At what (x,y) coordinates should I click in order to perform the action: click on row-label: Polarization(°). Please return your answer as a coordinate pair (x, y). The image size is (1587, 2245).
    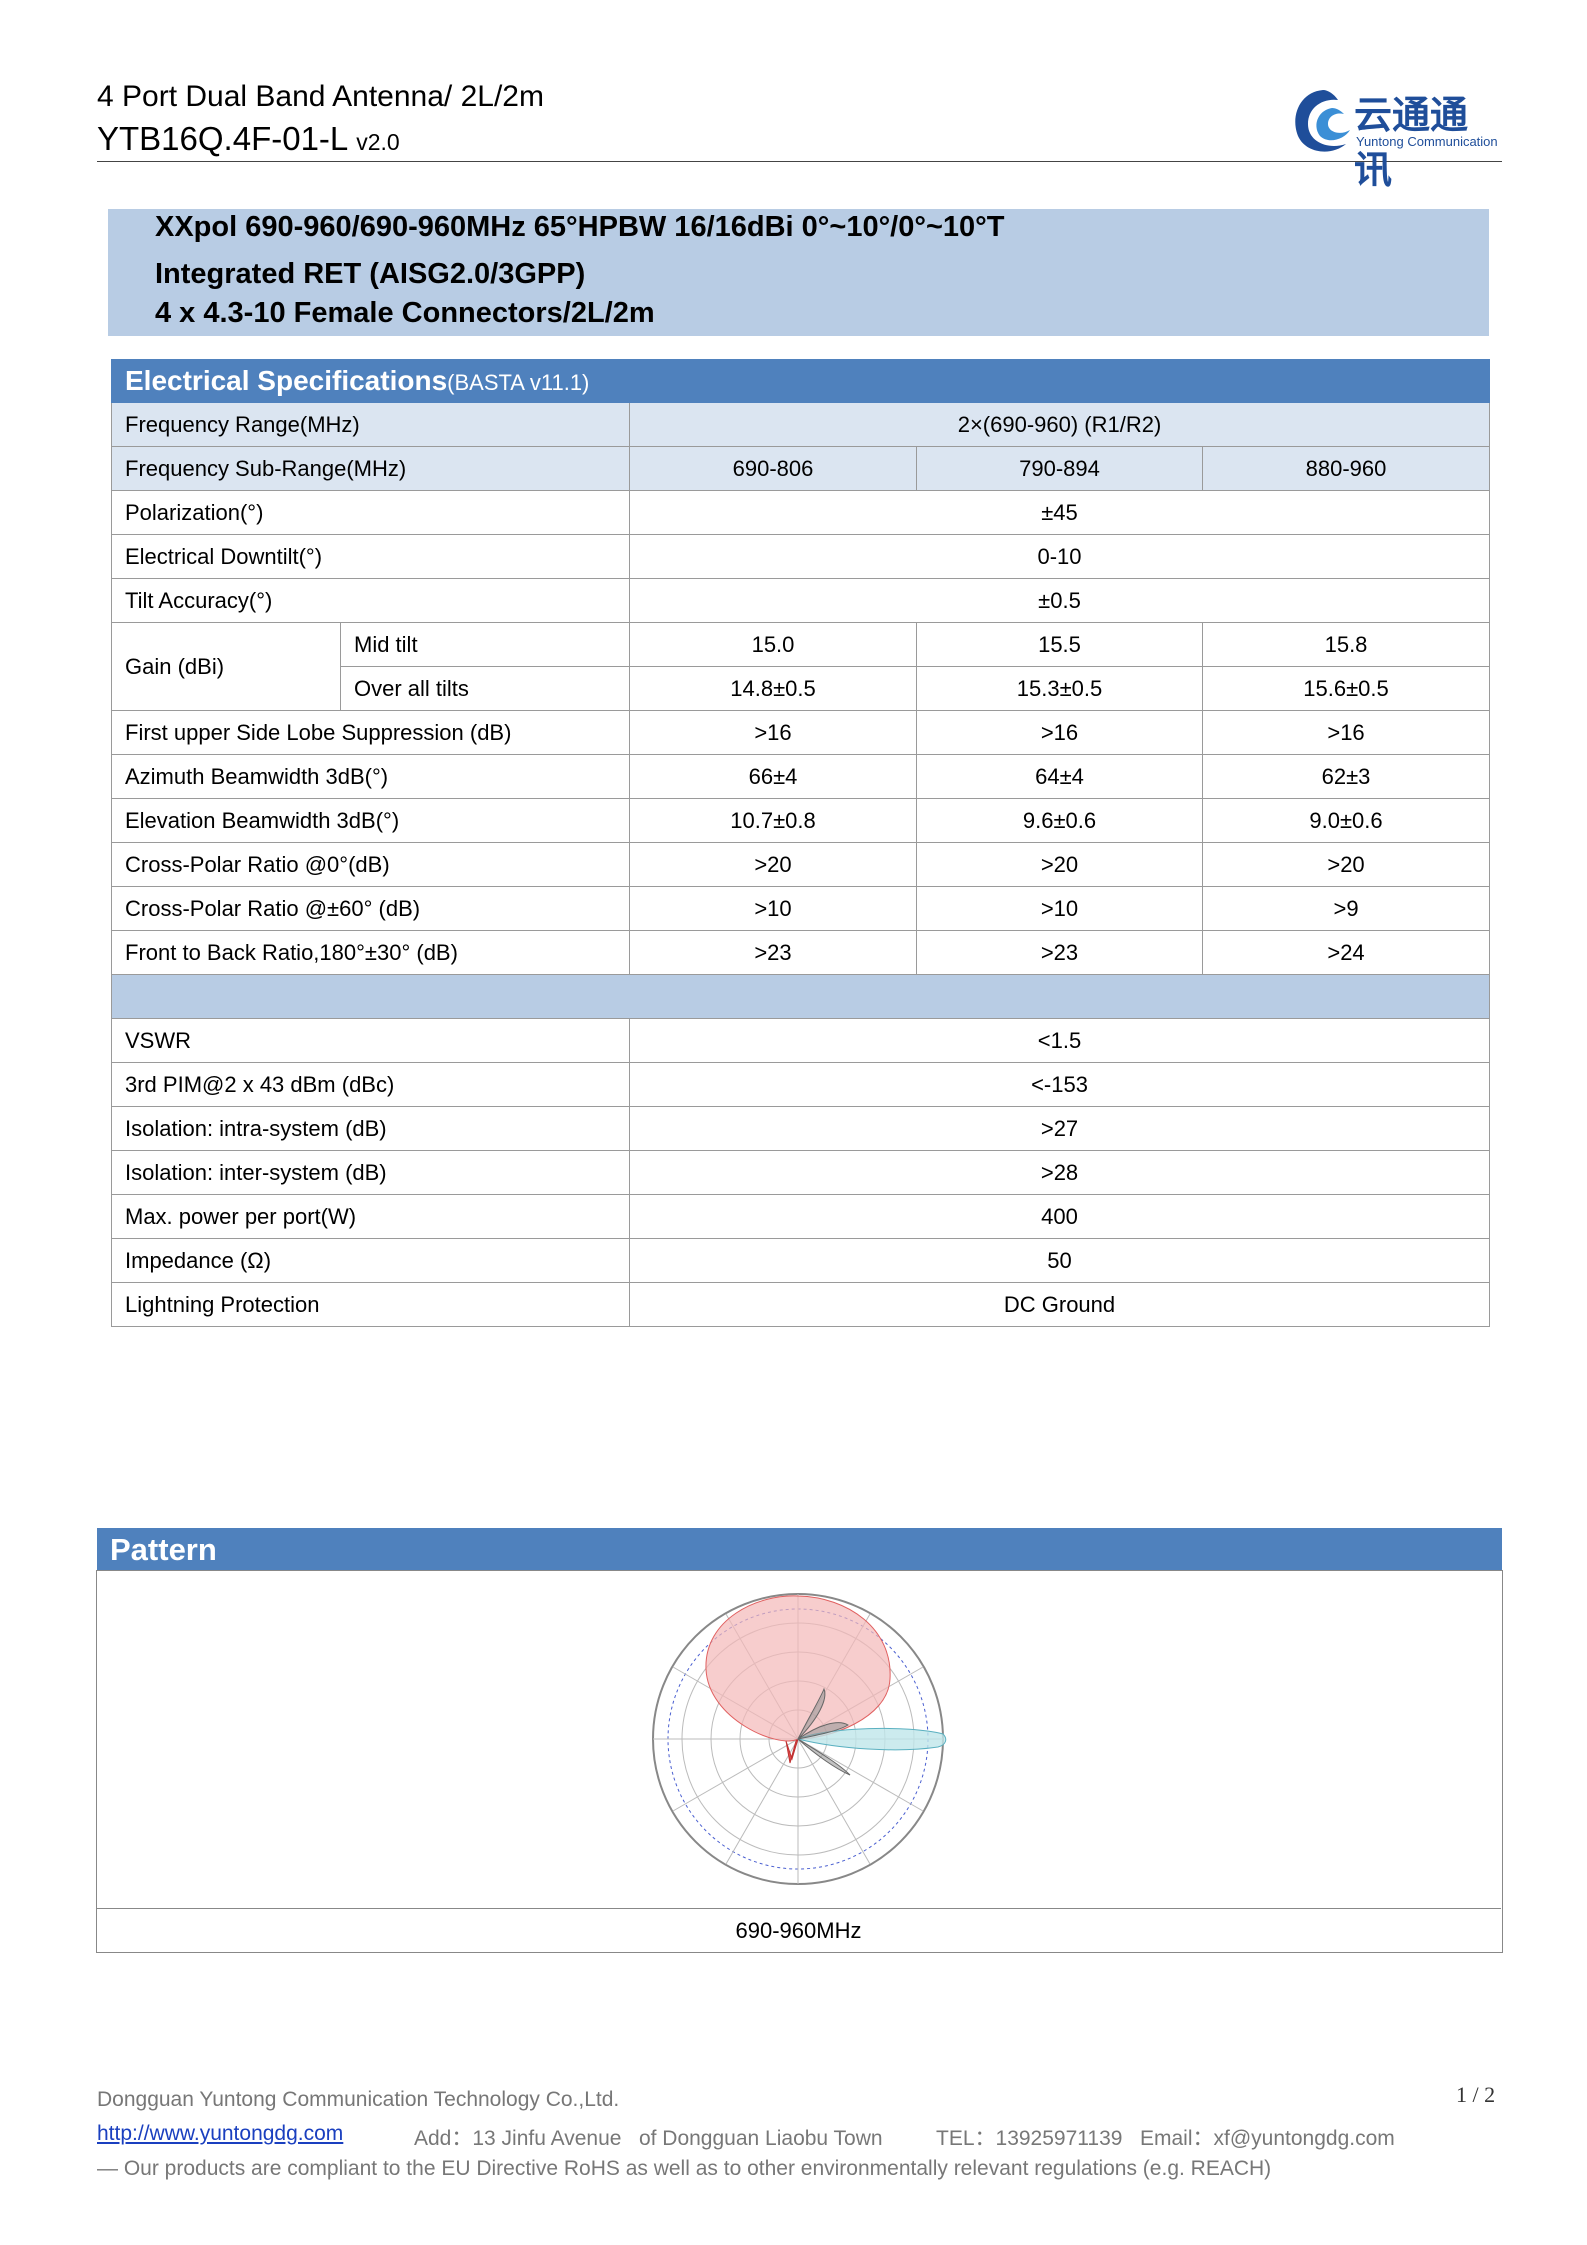
    Looking at the image, I should click on (370, 512).